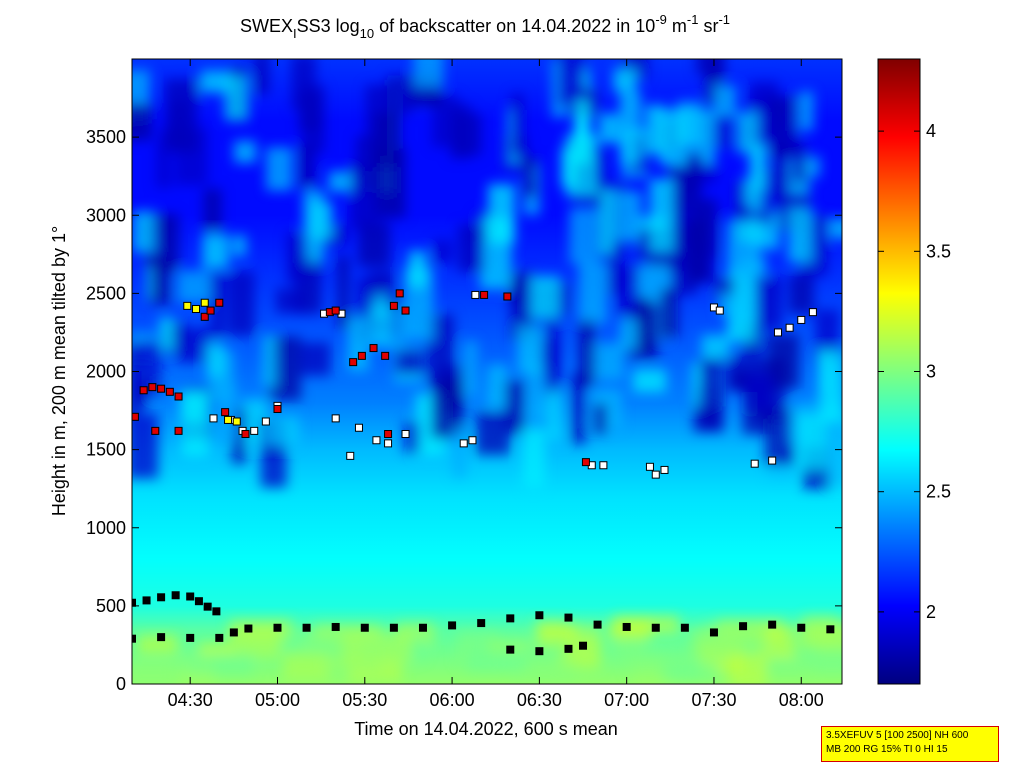 The width and height of the screenshot is (1023, 767). What do you see at coordinates (539, 700) in the screenshot?
I see `x-tick-label: 06:30` at bounding box center [539, 700].